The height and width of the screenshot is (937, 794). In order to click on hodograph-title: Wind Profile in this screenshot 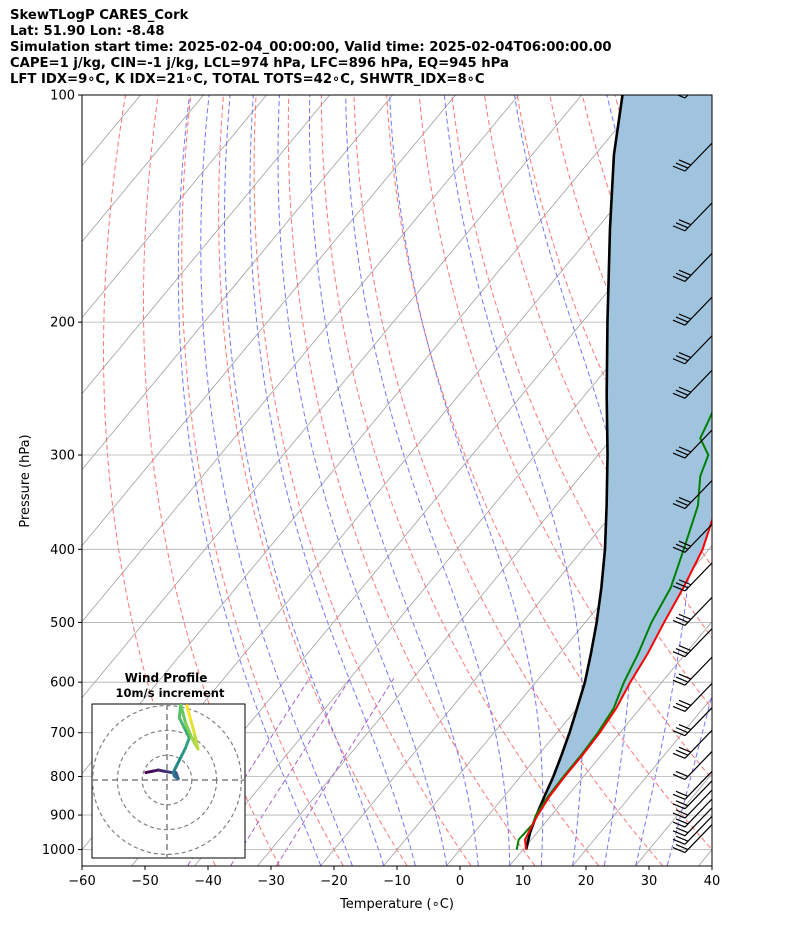, I will do `click(166, 678)`.